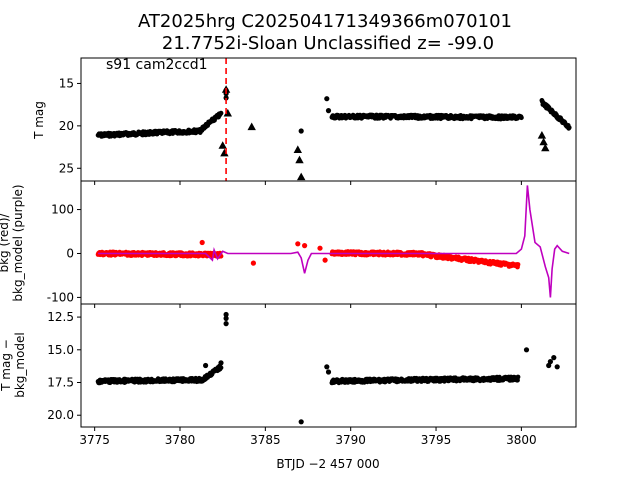  I want to click on top-ylabel: T mag, so click(39, 120).